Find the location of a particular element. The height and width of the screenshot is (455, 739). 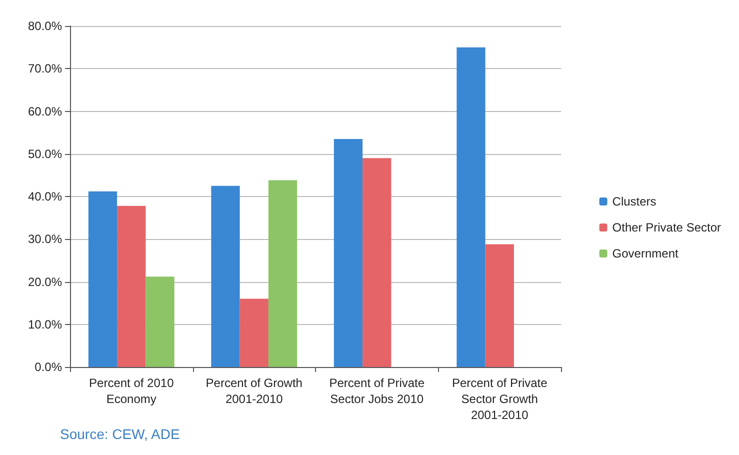

y-tick-label: 50.0% is located at coordinates (45, 153).